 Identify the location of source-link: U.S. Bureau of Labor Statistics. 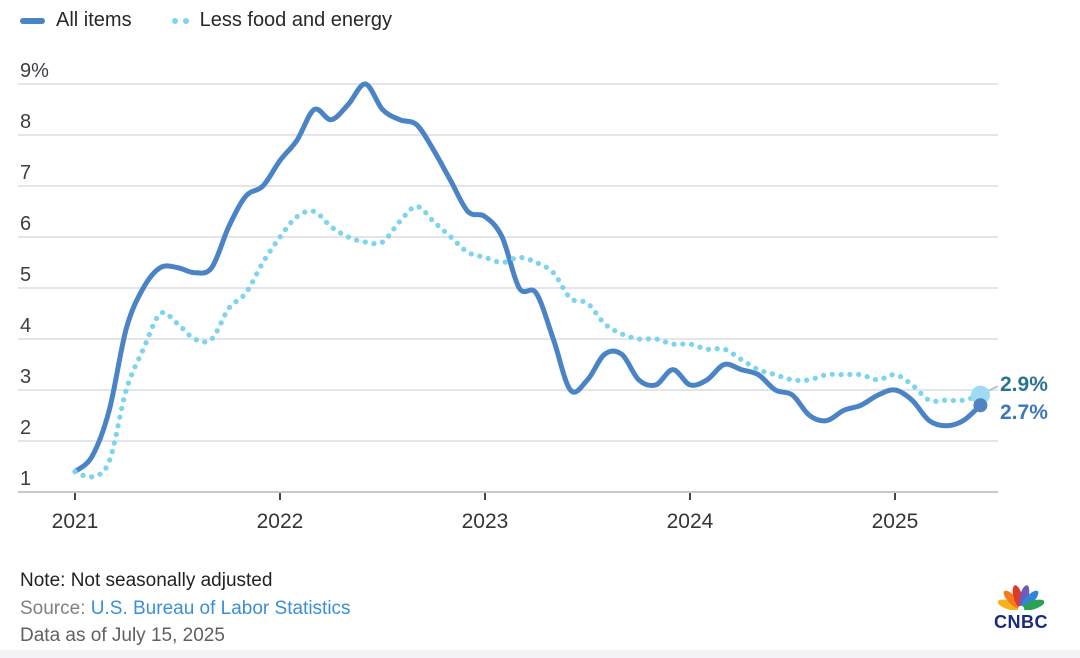
(220, 608).